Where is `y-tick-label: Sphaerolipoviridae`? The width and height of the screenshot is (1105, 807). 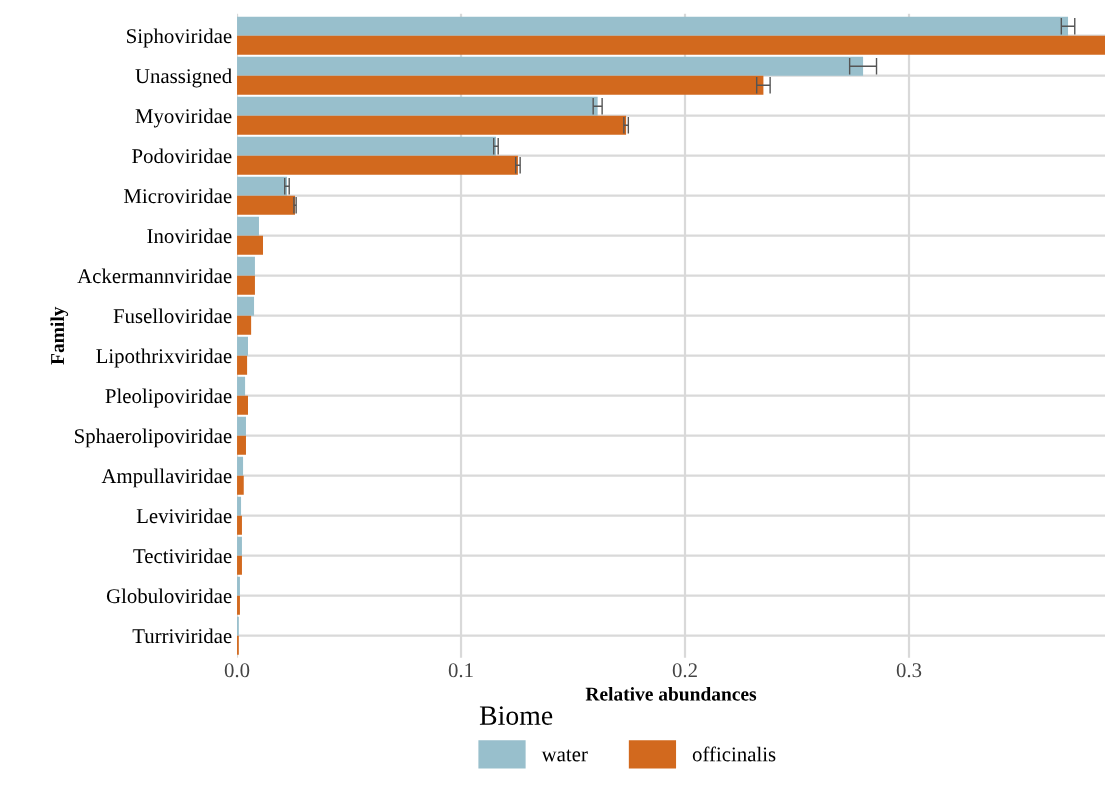 y-tick-label: Sphaerolipoviridae is located at coordinates (153, 438).